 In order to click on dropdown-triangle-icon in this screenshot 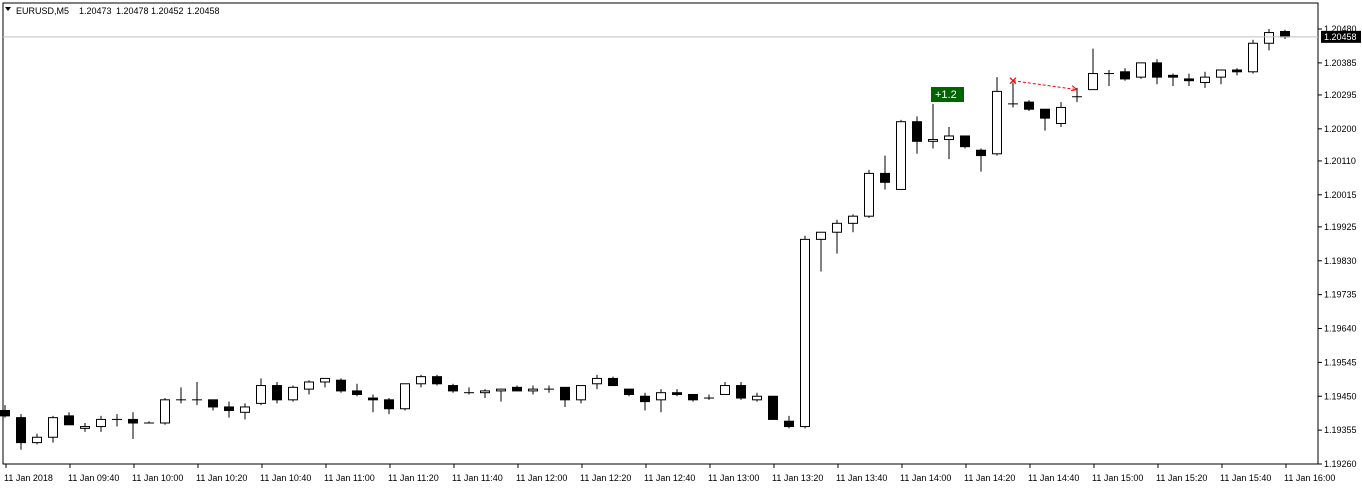, I will do `click(8, 9)`.